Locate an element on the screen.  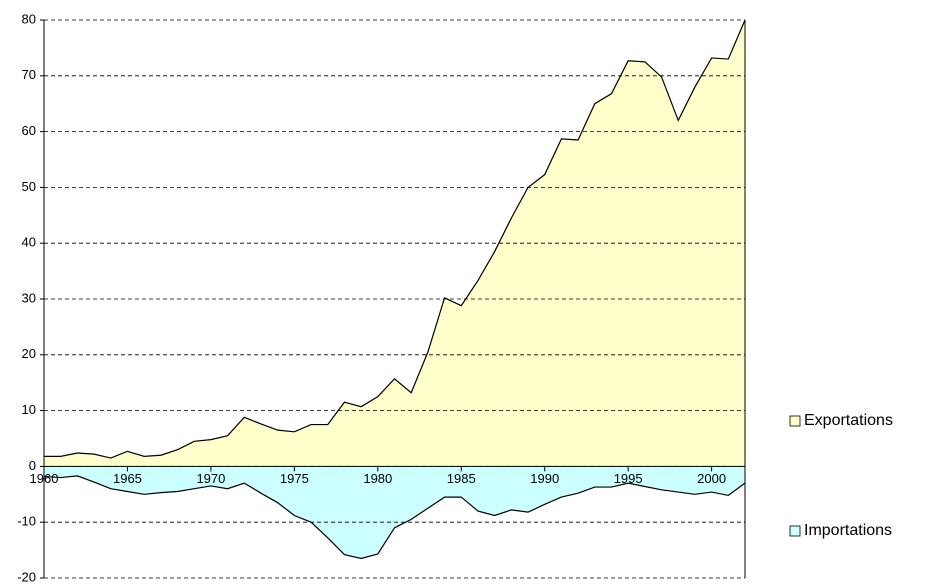
x-tick-label: 1980 is located at coordinates (377, 478).